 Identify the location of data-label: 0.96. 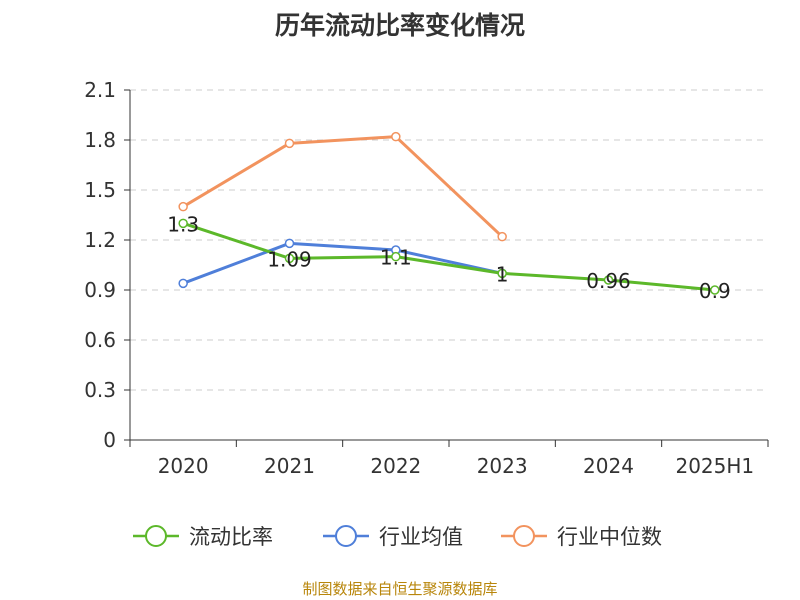
(608, 281).